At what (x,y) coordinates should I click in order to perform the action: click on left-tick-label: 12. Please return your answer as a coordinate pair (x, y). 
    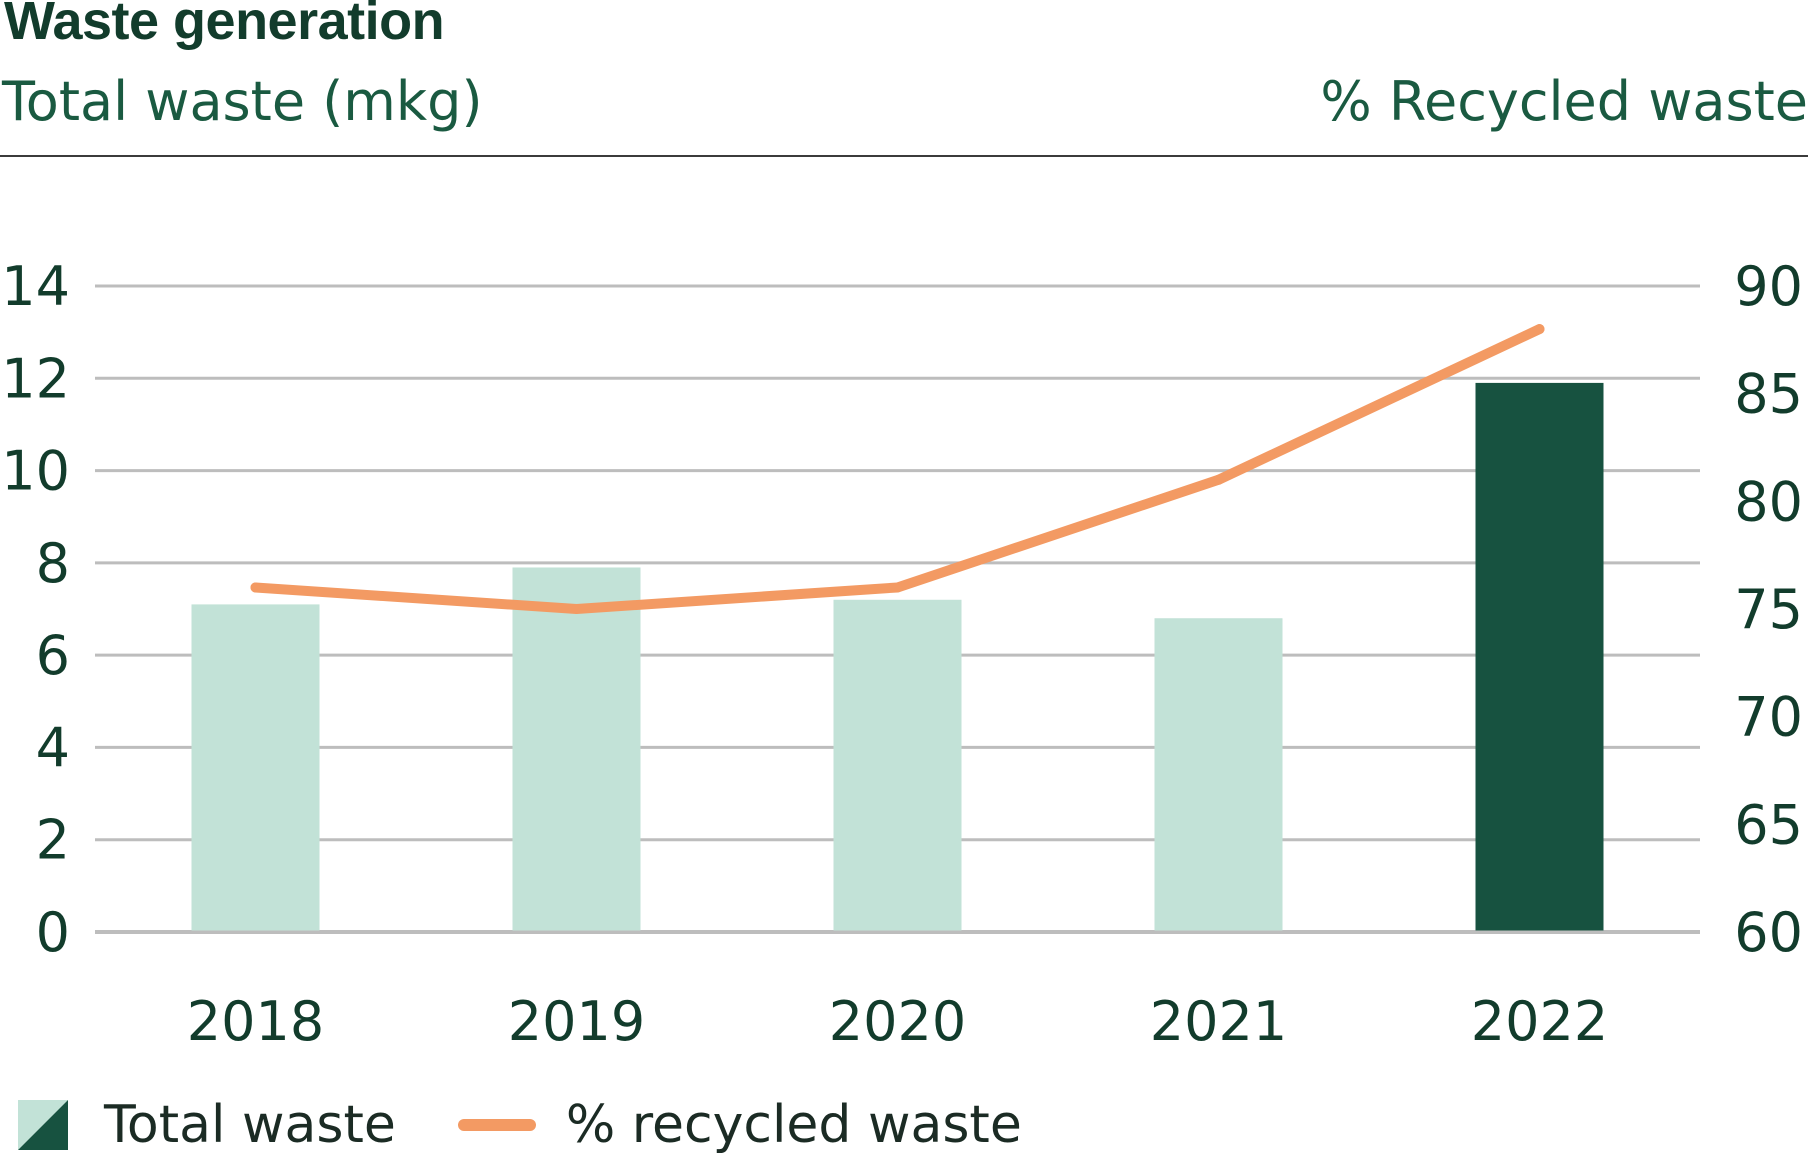
    Looking at the image, I should click on (35, 378).